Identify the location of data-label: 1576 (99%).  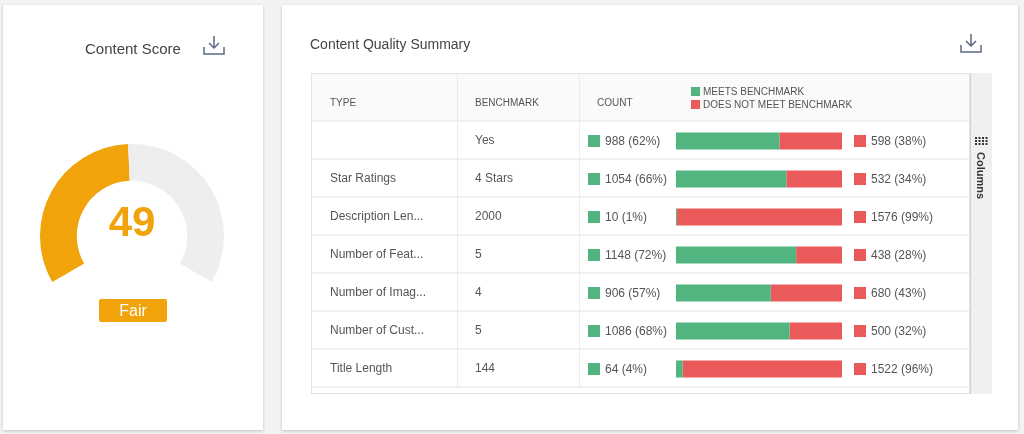
(902, 217).